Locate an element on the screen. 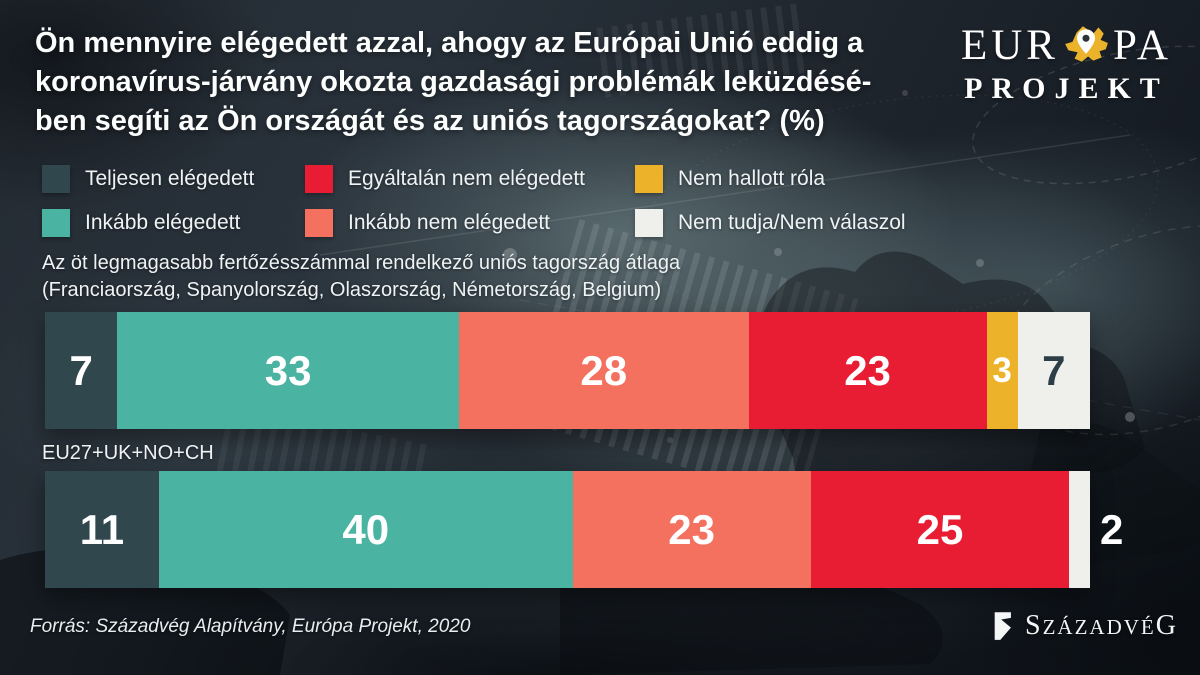 This screenshot has height=675, width=1200. logo-wordmark: EUR PA is located at coordinates (1066, 46).